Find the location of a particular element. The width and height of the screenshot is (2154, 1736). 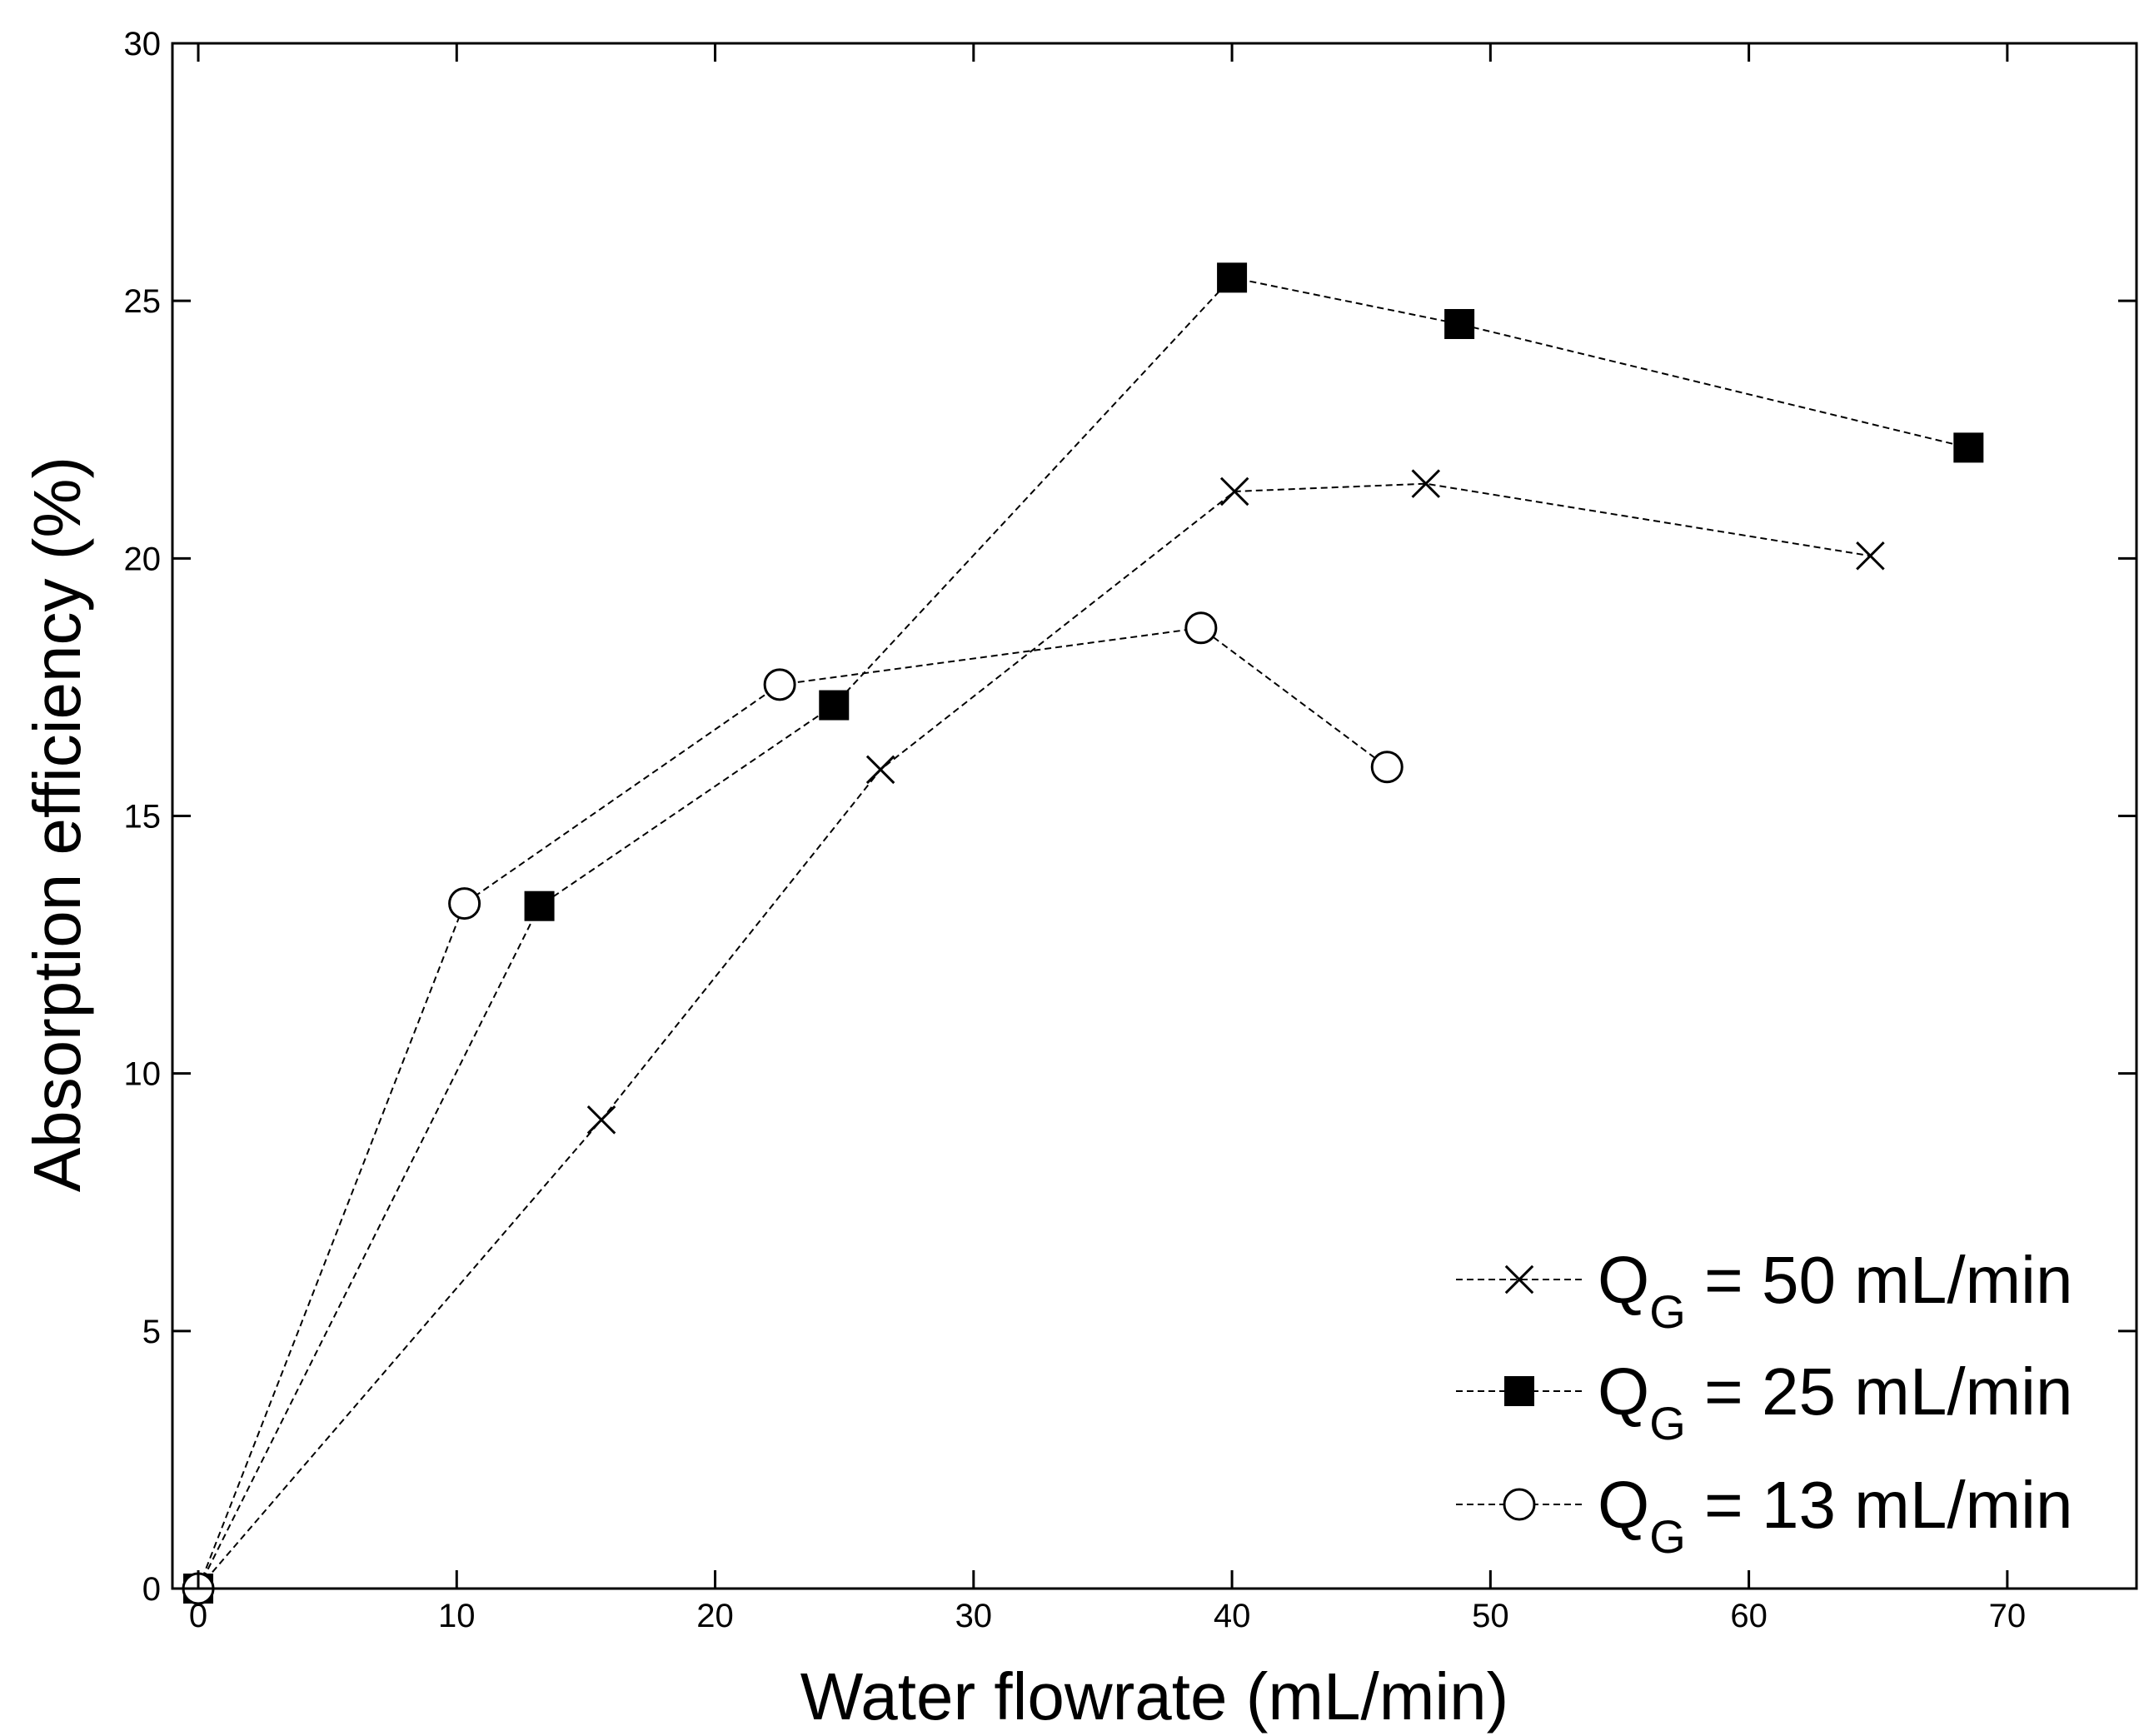

legend-label: QG = 13 mL/min is located at coordinates (1835, 1516).